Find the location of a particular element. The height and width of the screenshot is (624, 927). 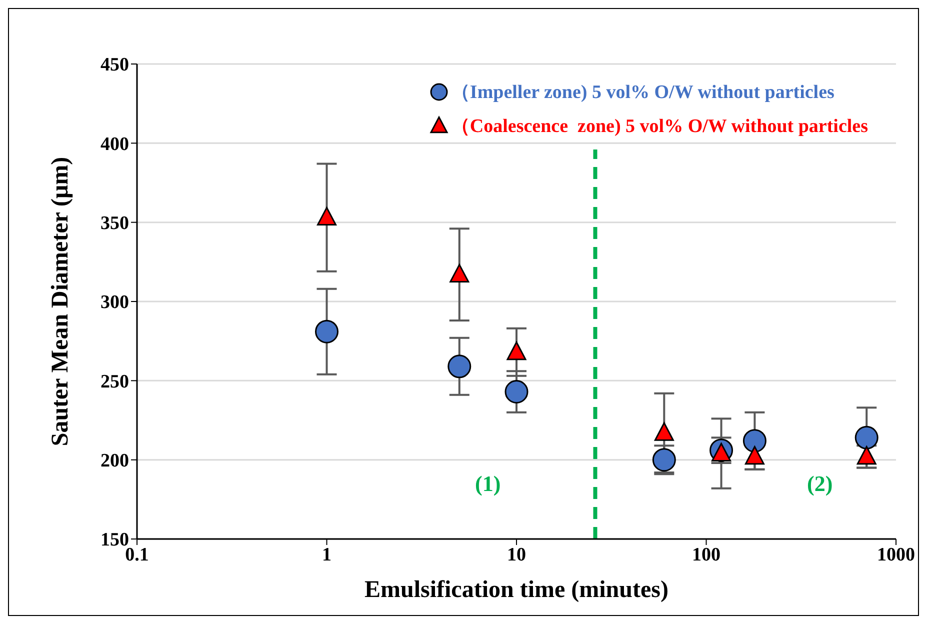

x-tick-label: 1000 is located at coordinates (896, 555).